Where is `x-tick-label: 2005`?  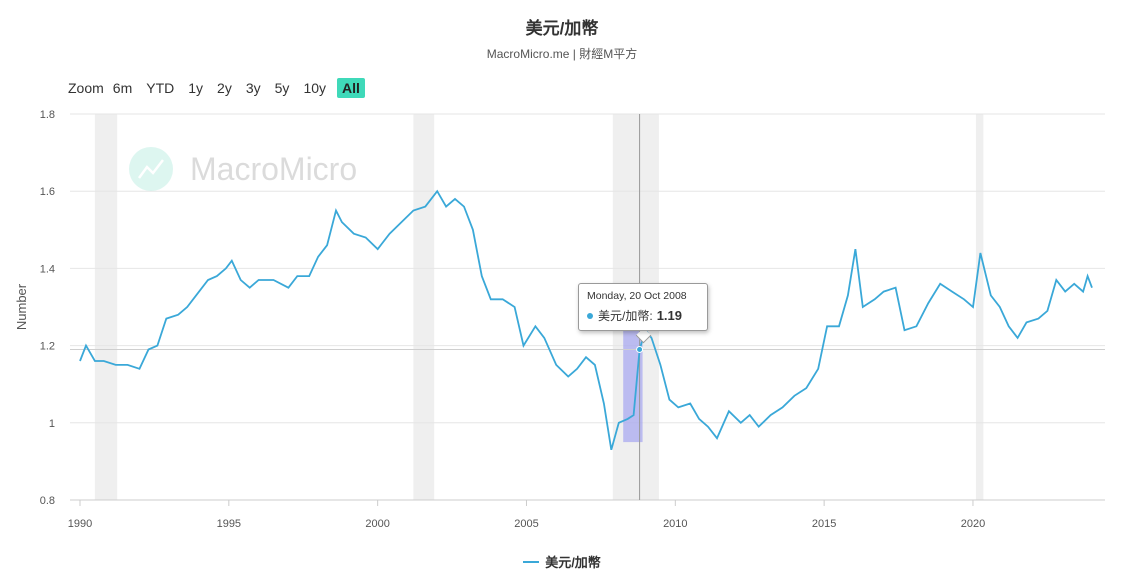
x-tick-label: 2005 is located at coordinates (526, 524).